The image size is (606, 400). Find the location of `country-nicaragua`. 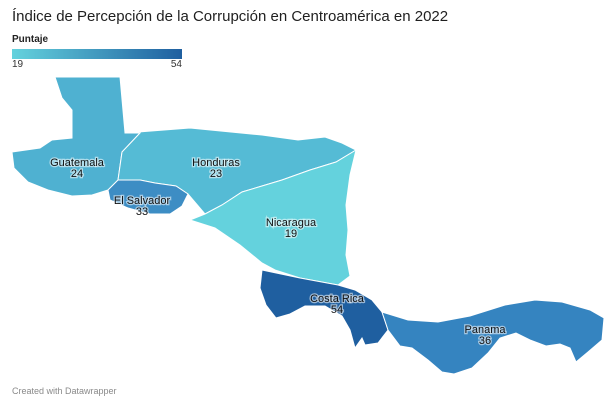

country-nicaragua is located at coordinates (272, 217).